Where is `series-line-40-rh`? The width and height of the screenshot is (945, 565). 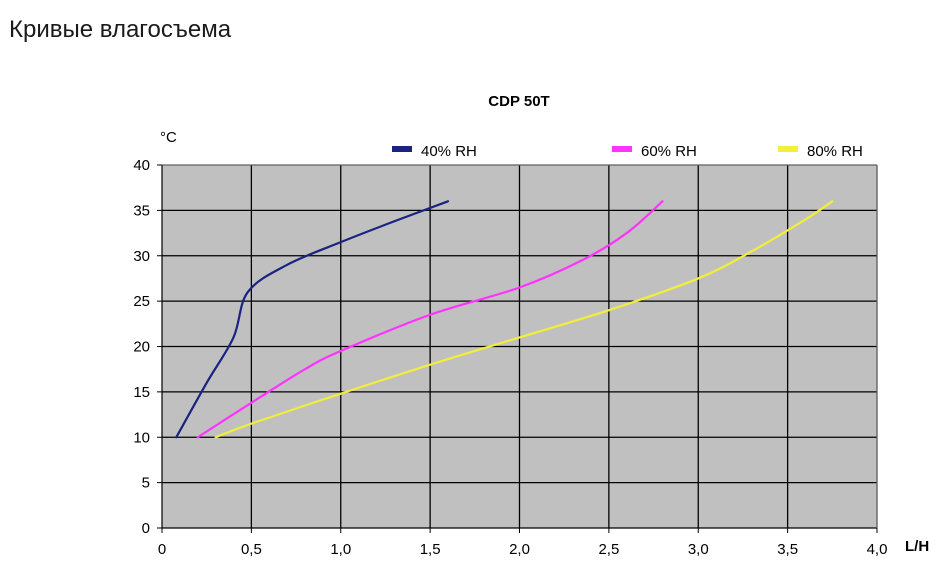 series-line-40-rh is located at coordinates (312, 319).